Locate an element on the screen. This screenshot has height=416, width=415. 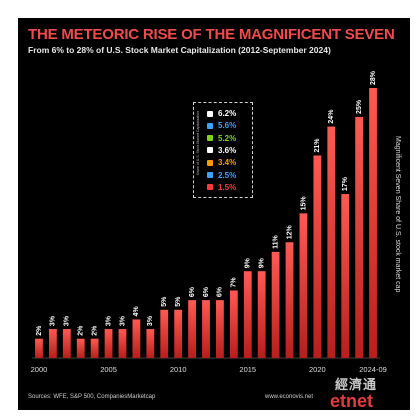
nvidia-icon is located at coordinates (210, 138).